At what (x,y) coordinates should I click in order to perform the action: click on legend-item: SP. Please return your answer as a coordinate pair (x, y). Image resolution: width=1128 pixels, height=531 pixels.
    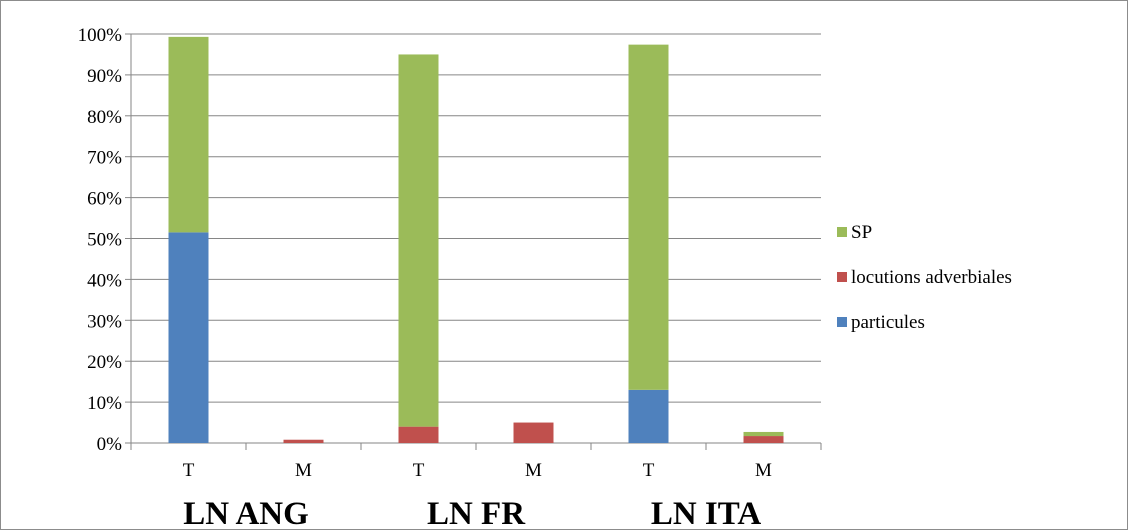
    Looking at the image, I should click on (854, 232).